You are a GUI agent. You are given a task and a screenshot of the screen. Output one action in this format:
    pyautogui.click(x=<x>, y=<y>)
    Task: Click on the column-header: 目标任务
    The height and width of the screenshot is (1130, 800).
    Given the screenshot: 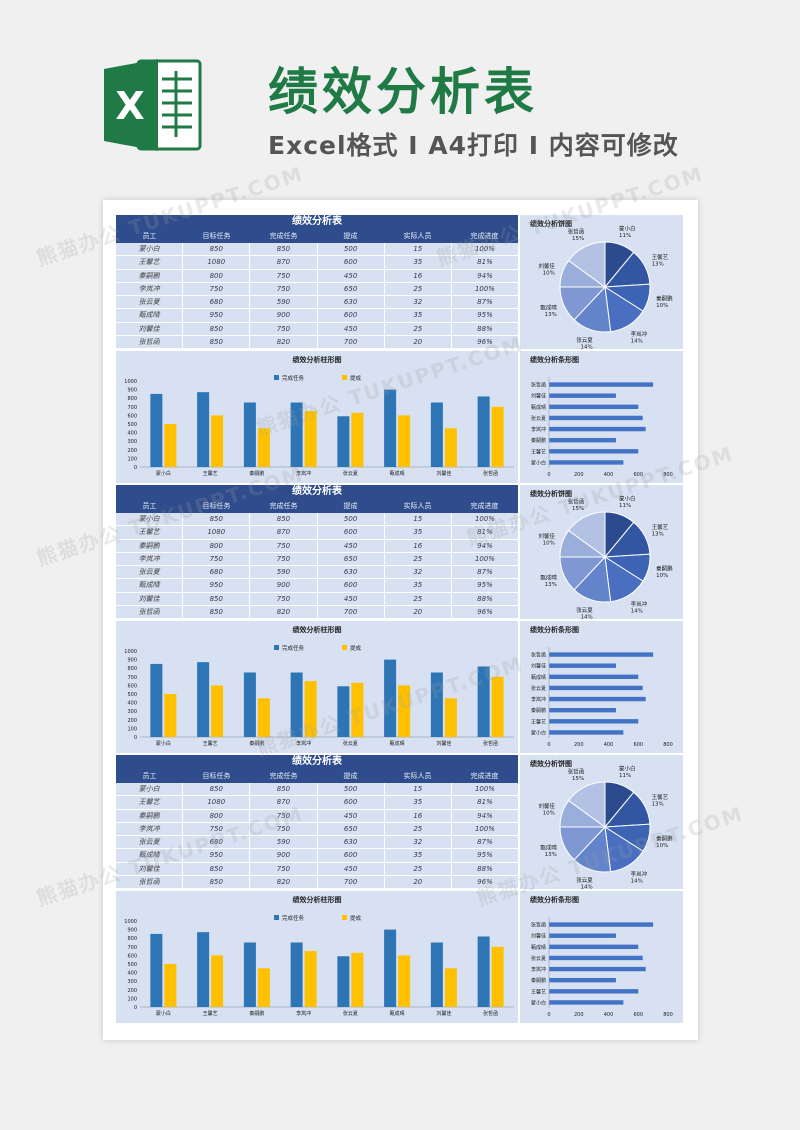 What is the action you would take?
    pyautogui.click(x=216, y=236)
    